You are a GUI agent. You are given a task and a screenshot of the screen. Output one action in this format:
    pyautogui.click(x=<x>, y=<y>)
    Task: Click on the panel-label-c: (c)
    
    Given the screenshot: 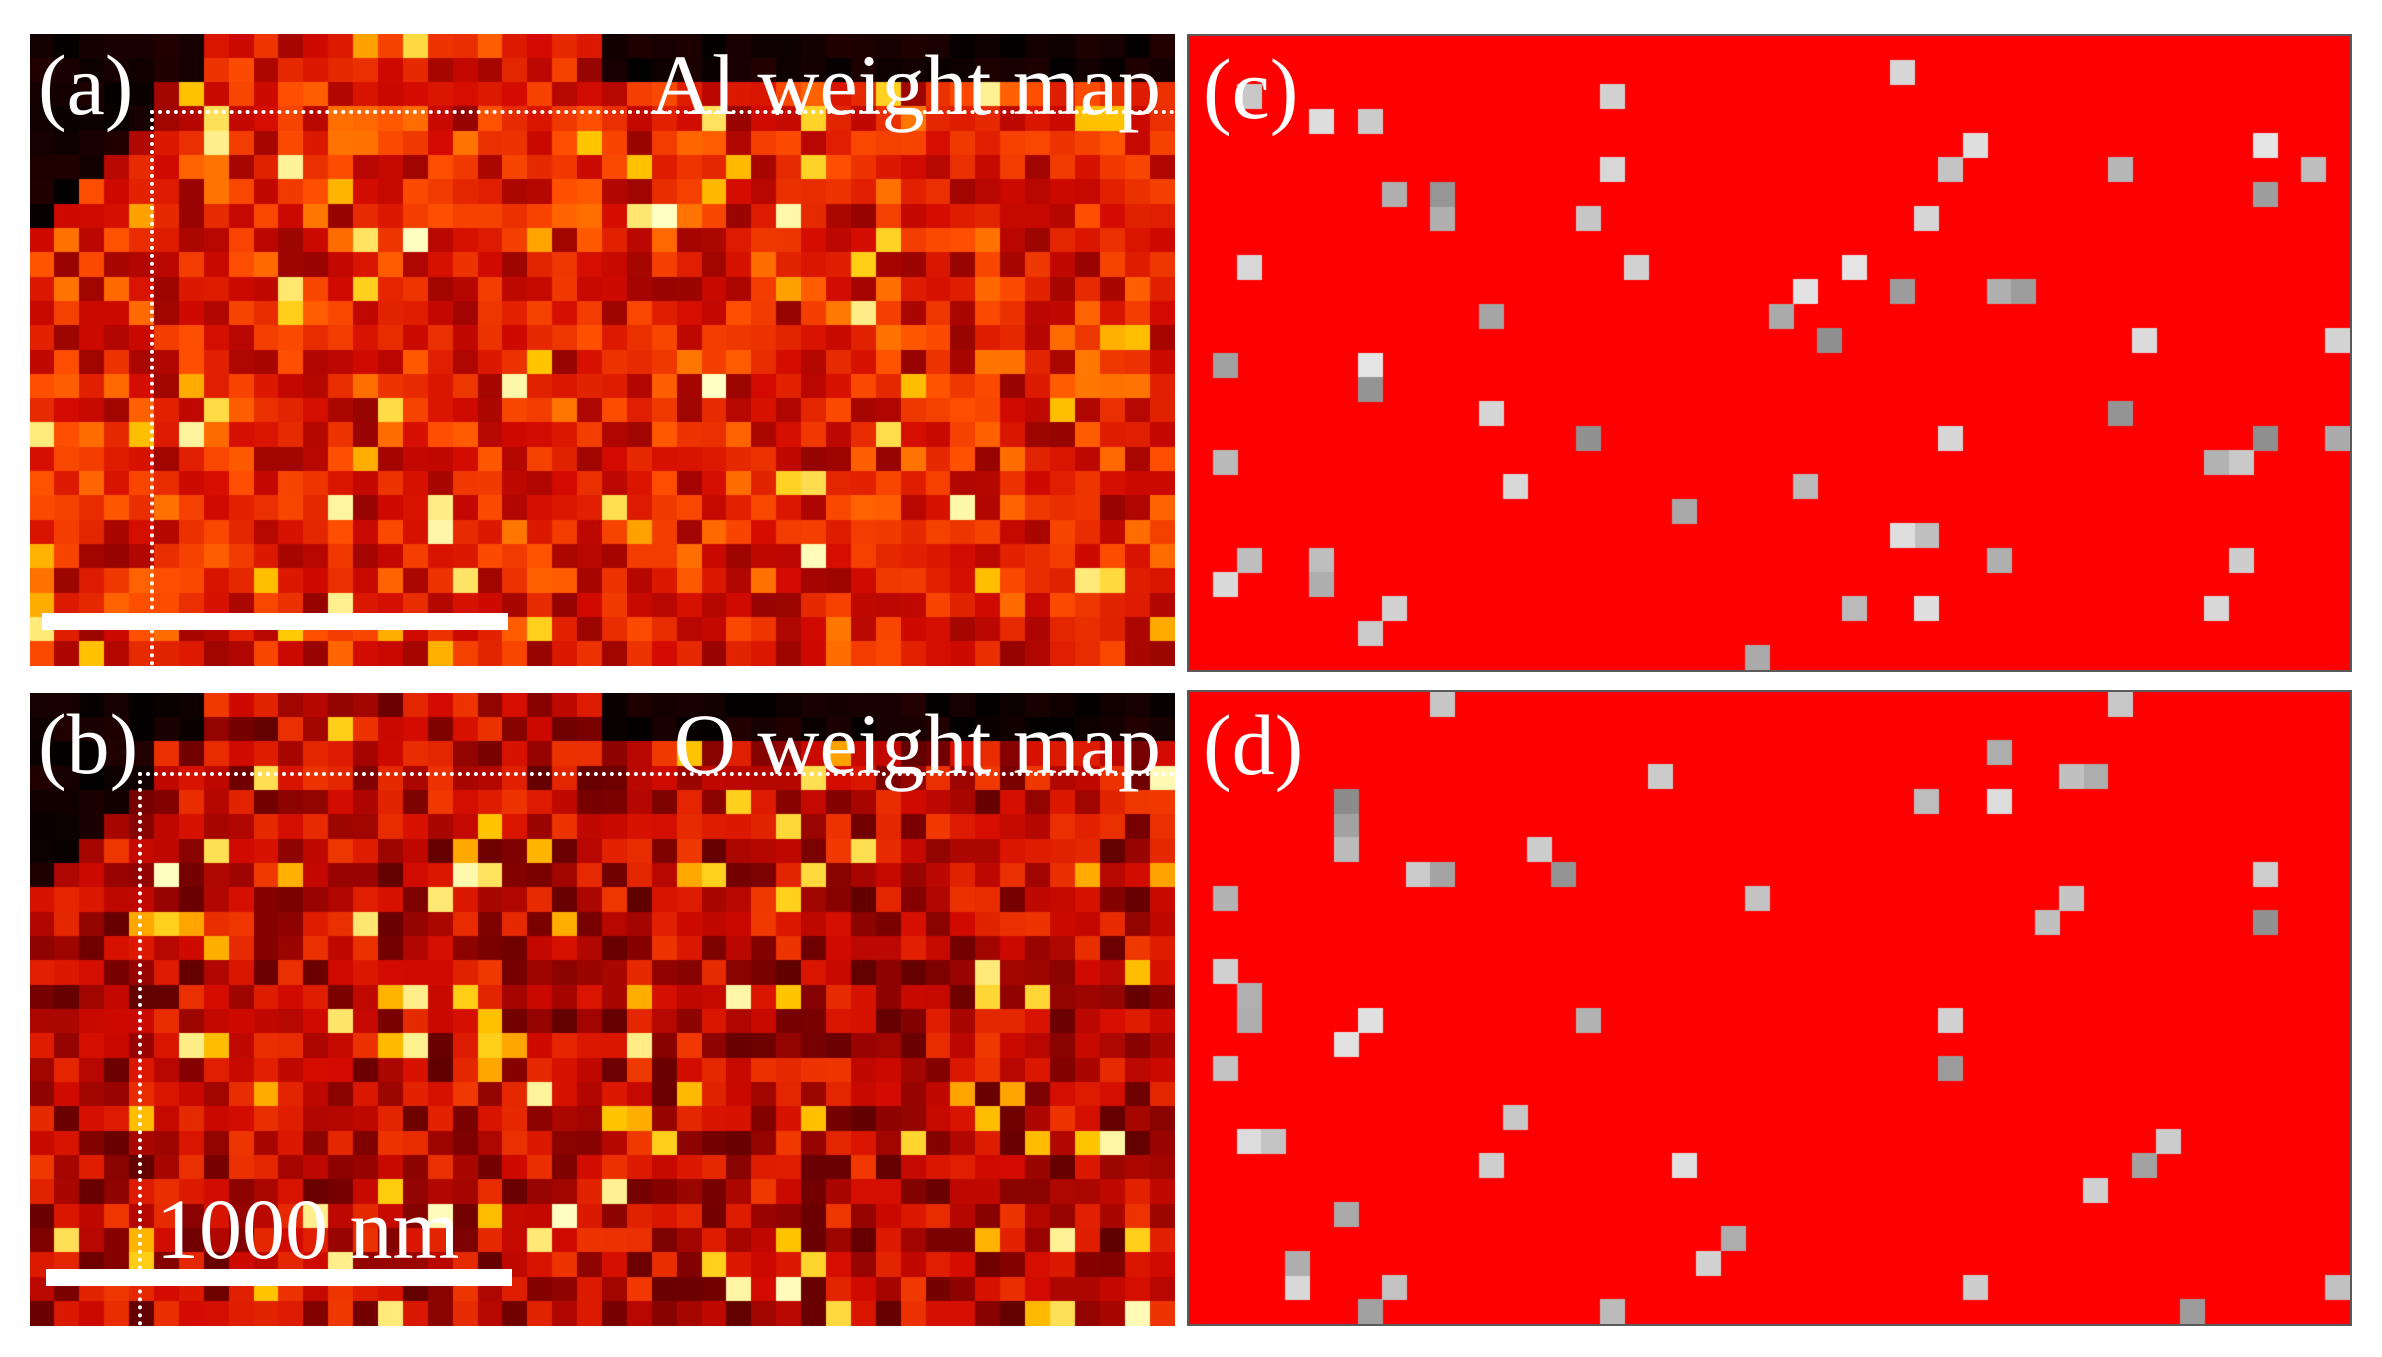 What is the action you would take?
    pyautogui.click(x=1251, y=89)
    